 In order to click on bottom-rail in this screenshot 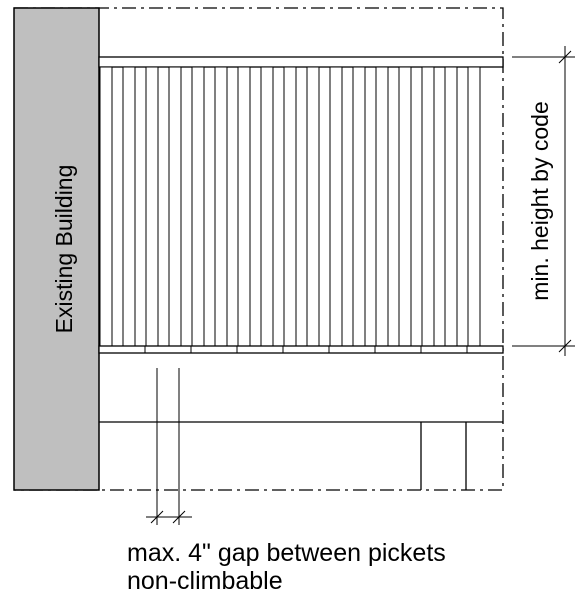, I will do `click(301, 349)`.